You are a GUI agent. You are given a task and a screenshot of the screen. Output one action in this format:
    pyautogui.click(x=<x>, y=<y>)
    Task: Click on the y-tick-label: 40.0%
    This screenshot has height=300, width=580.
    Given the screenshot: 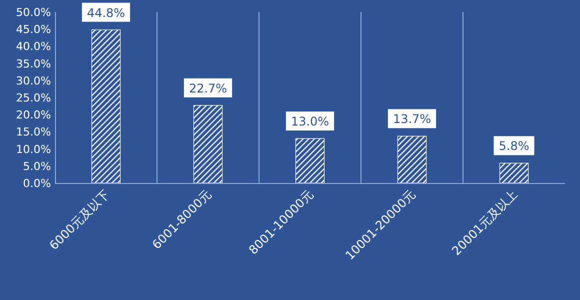 What is the action you would take?
    pyautogui.click(x=33, y=47)
    